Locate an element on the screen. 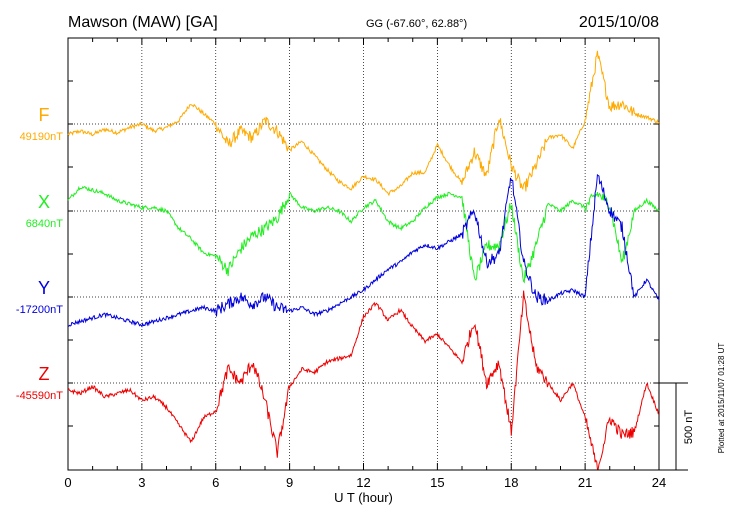 Image resolution: width=730 pixels, height=520 pixels. x-tick-label: 18 is located at coordinates (511, 482).